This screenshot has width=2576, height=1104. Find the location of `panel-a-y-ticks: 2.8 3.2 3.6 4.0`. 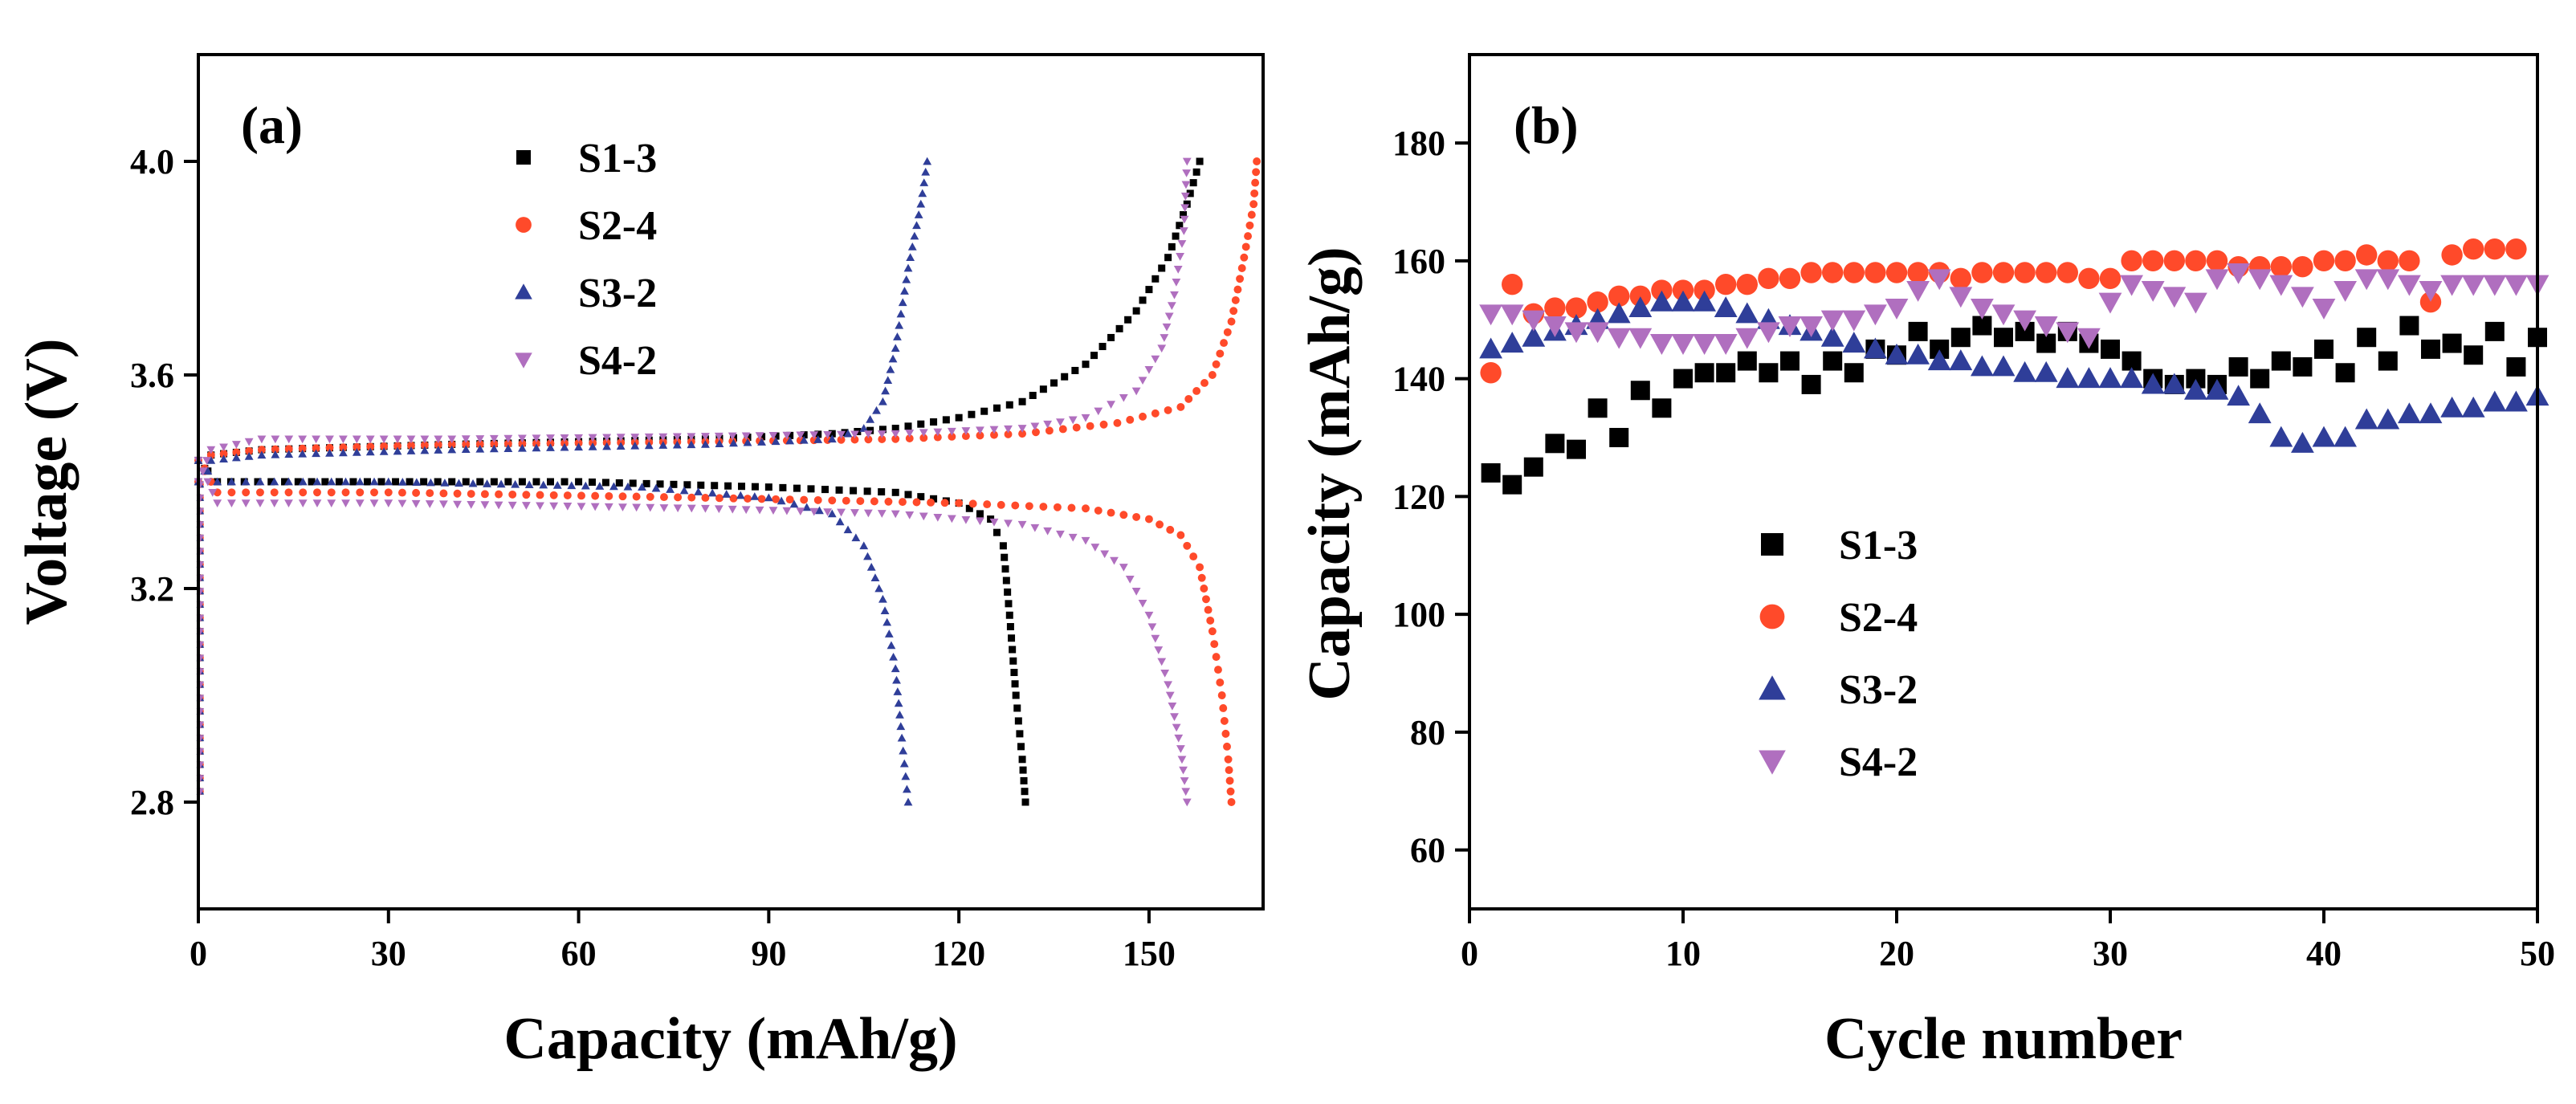

panel-a-y-ticks: 2.8 3.2 3.6 4.0 is located at coordinates (164, 482).